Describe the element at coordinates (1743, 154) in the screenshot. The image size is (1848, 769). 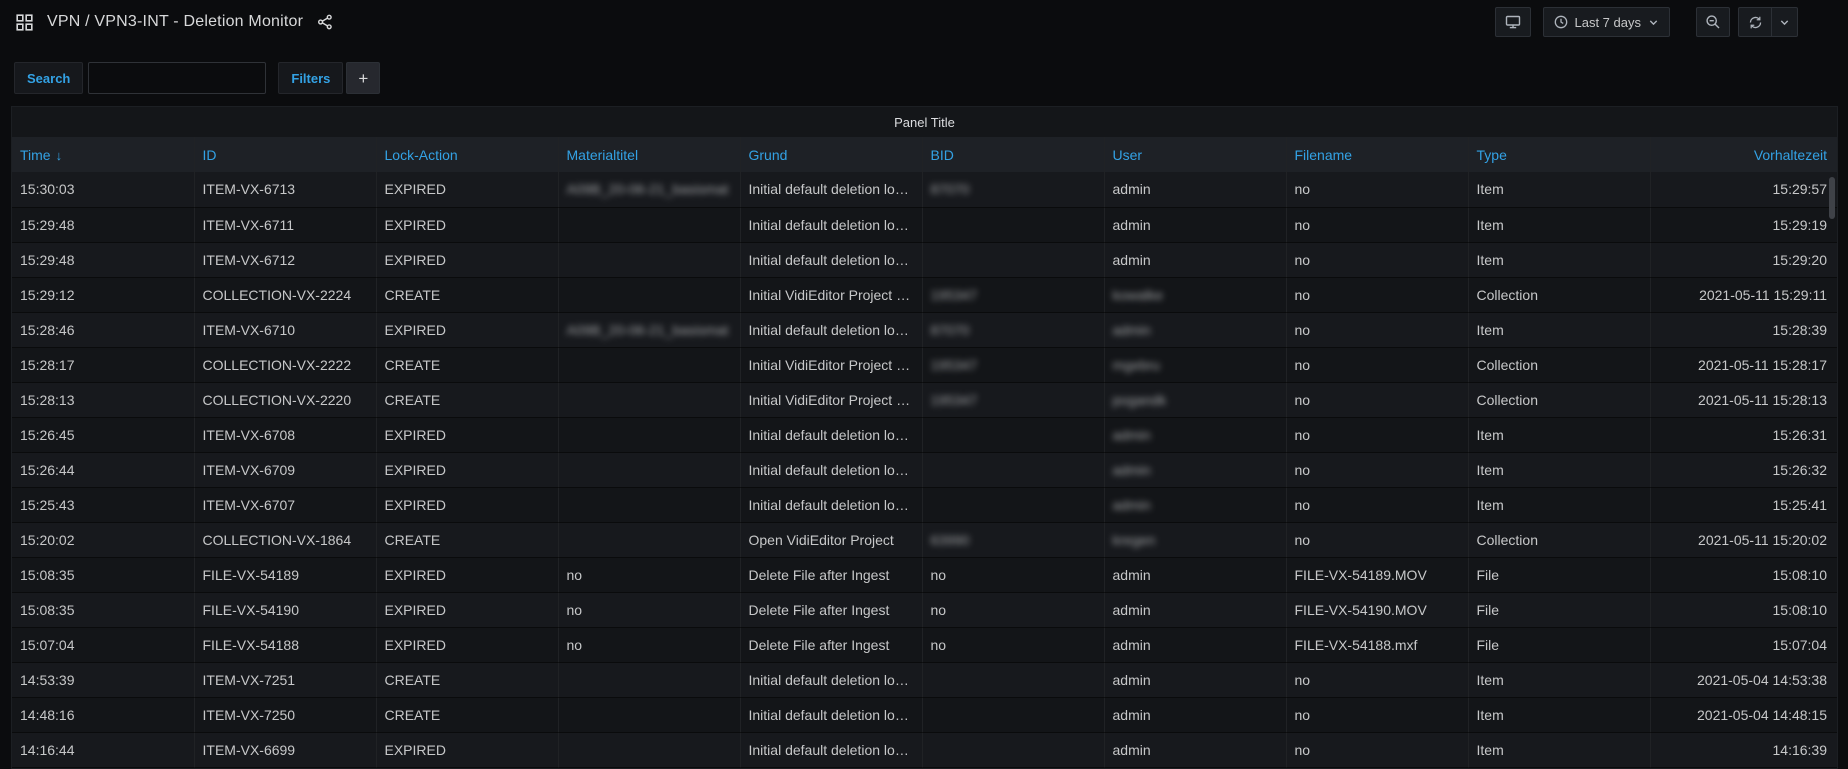
I see `column-header-vorhaltezeit: Vorhaltezeit` at that location.